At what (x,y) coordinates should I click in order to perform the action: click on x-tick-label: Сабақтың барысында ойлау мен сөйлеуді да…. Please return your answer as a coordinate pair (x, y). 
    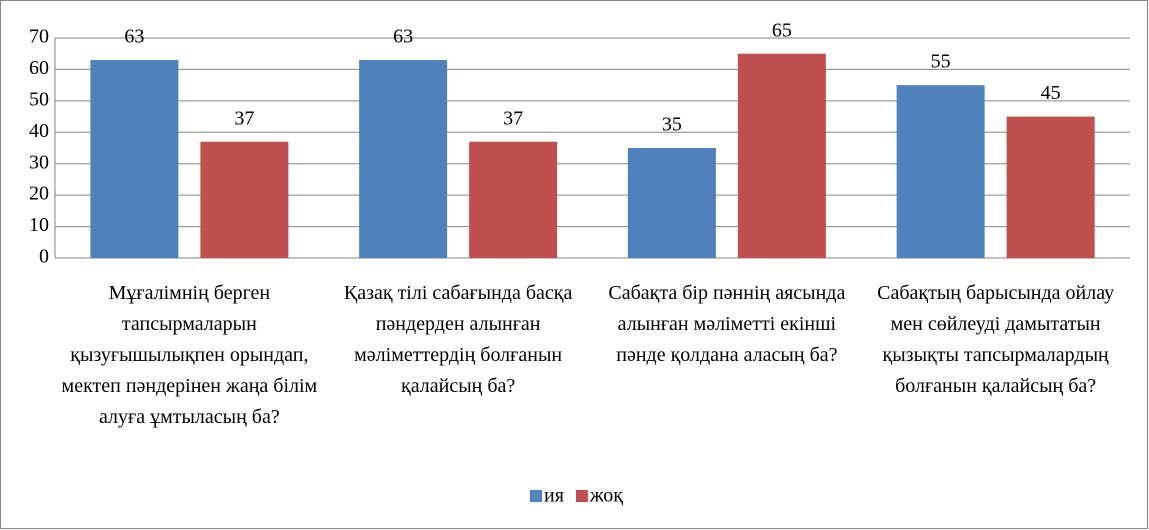
    Looking at the image, I should click on (996, 339).